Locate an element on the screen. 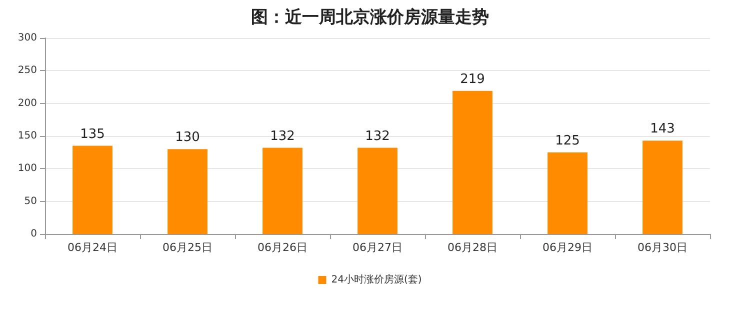 Image resolution: width=740 pixels, height=312 pixels. data-label: 143 is located at coordinates (662, 129).